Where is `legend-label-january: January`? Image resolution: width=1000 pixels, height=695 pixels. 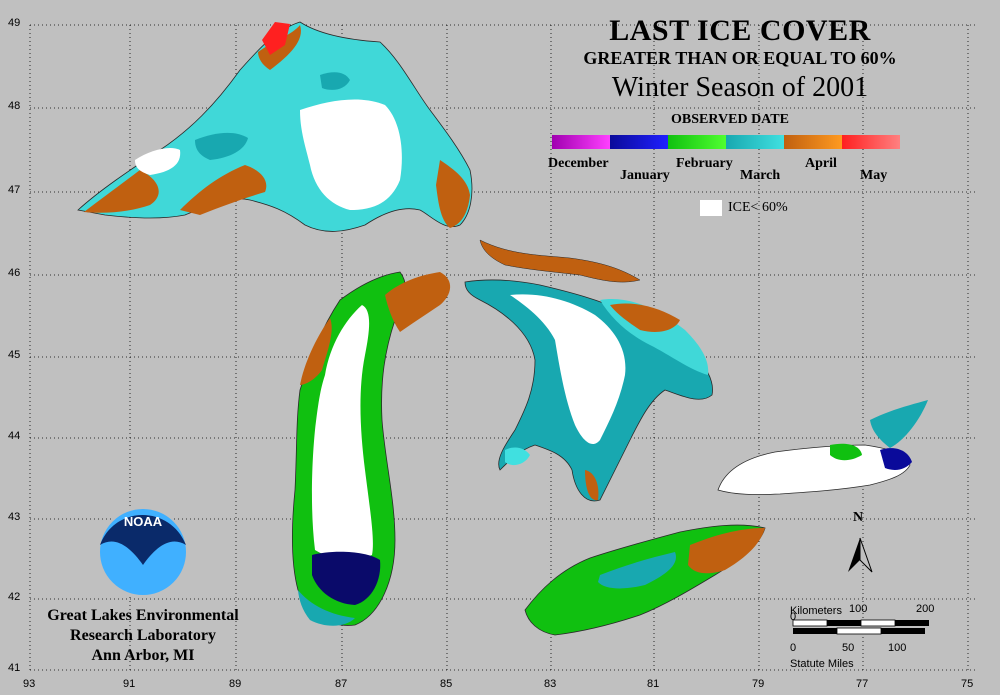 legend-label-january: January is located at coordinates (645, 175).